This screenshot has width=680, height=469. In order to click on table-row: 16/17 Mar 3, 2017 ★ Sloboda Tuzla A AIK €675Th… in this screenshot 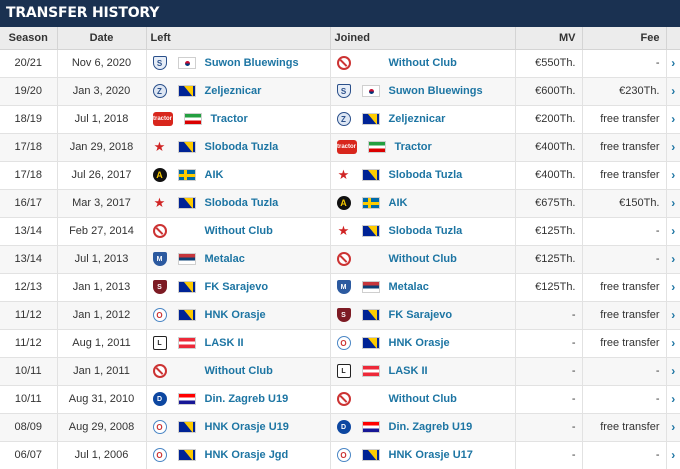, I will do `click(340, 203)`.